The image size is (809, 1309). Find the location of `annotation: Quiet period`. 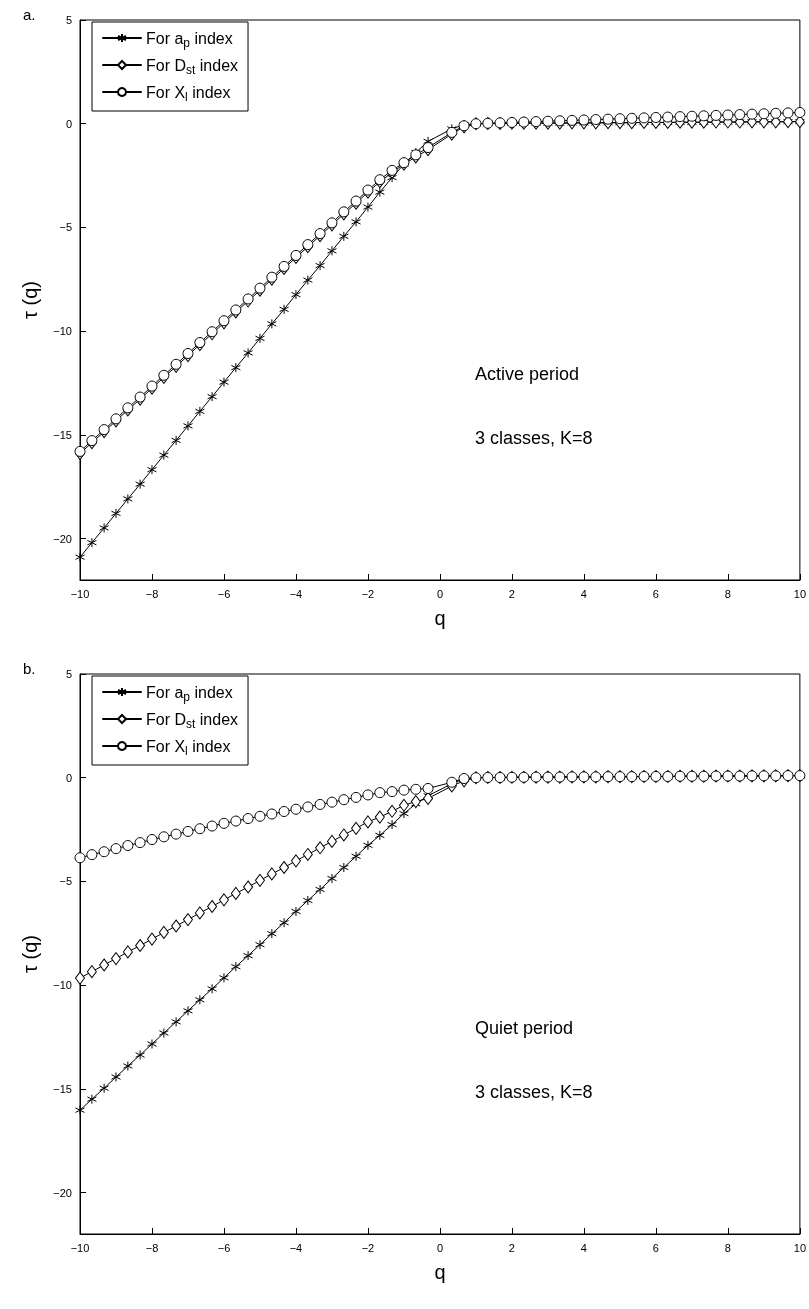

annotation: Quiet period is located at coordinates (524, 1028).